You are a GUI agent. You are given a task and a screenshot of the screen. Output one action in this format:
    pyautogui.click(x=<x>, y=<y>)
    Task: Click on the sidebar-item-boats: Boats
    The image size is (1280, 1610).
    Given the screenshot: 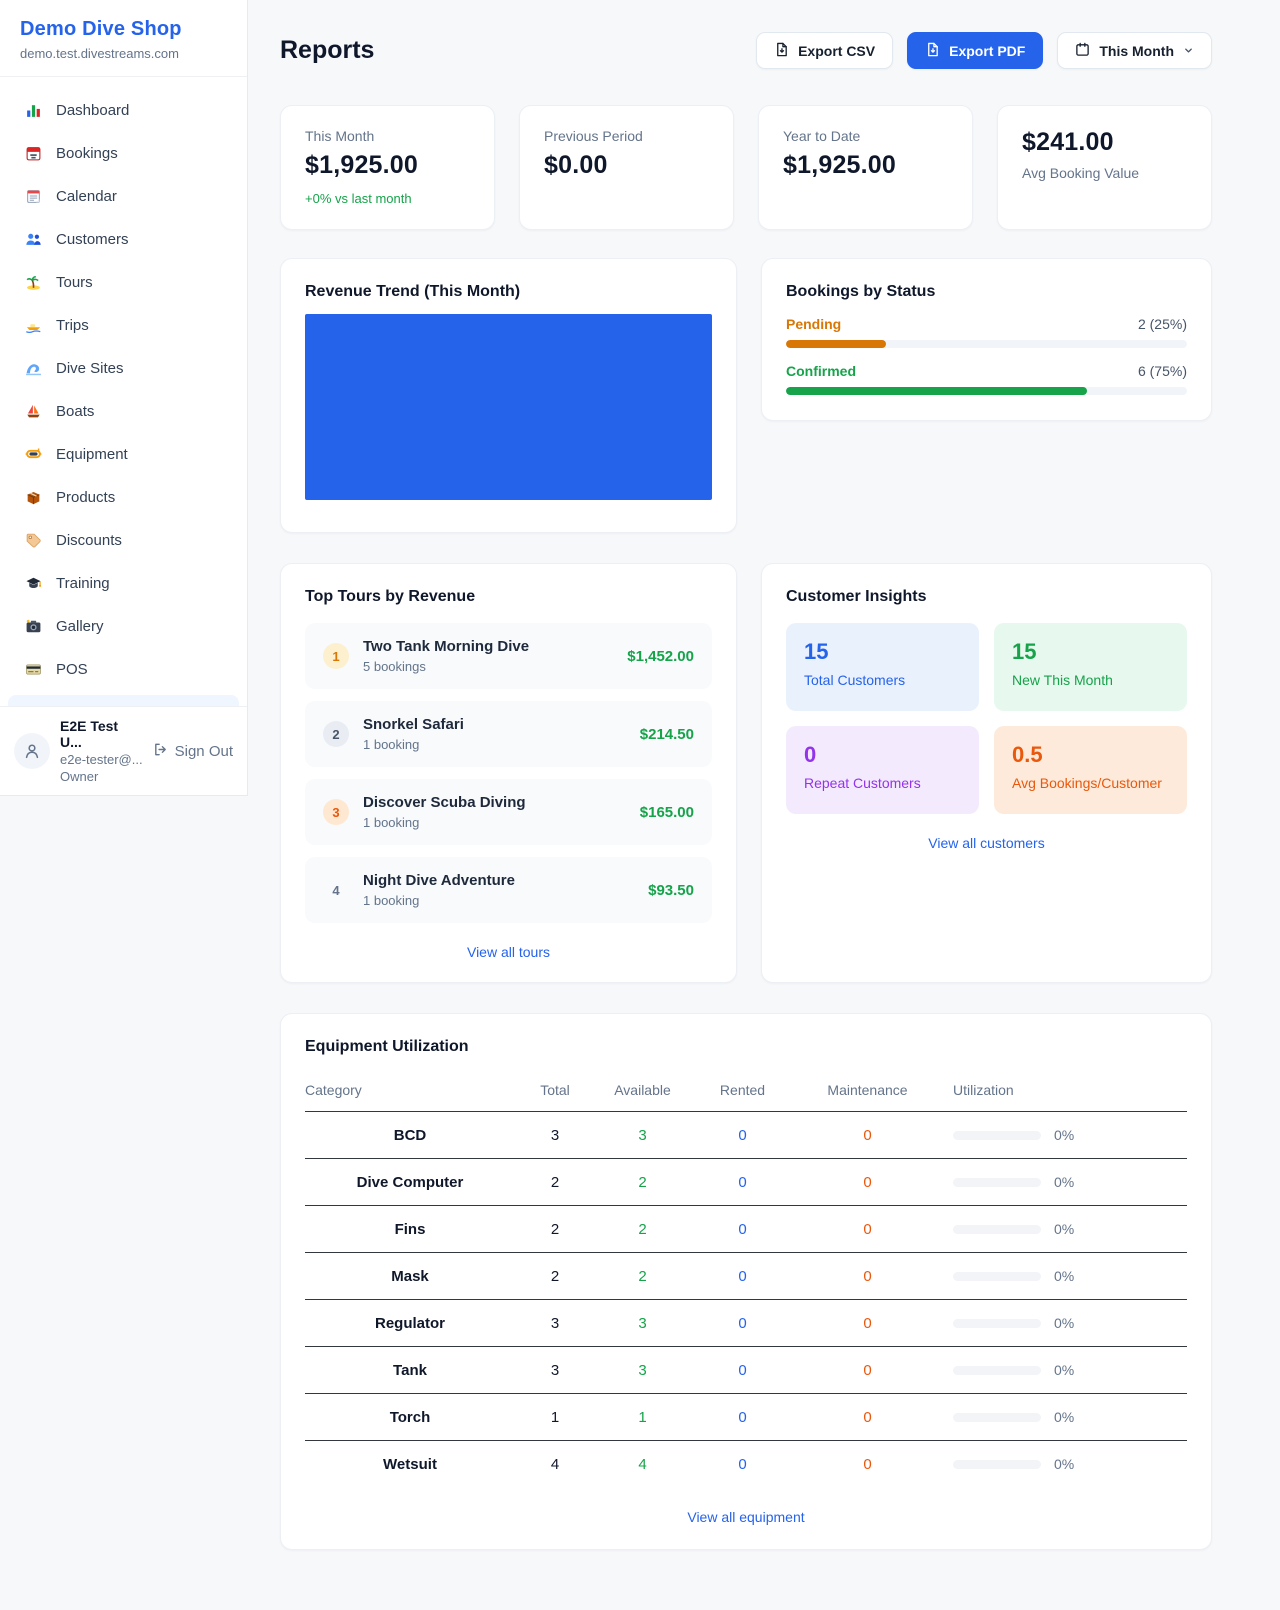 What is the action you would take?
    pyautogui.click(x=123, y=411)
    